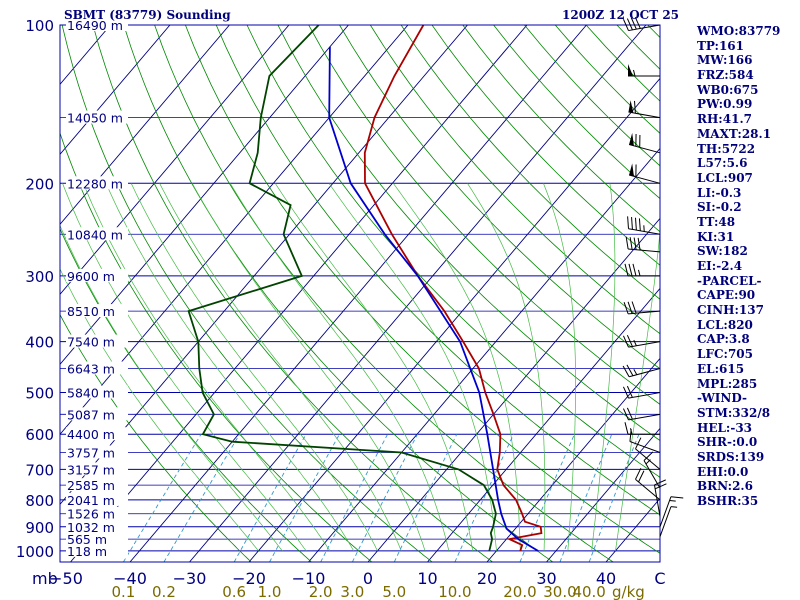 The width and height of the screenshot is (800, 600). I want to click on height-label: 10840 m, so click(95, 234).